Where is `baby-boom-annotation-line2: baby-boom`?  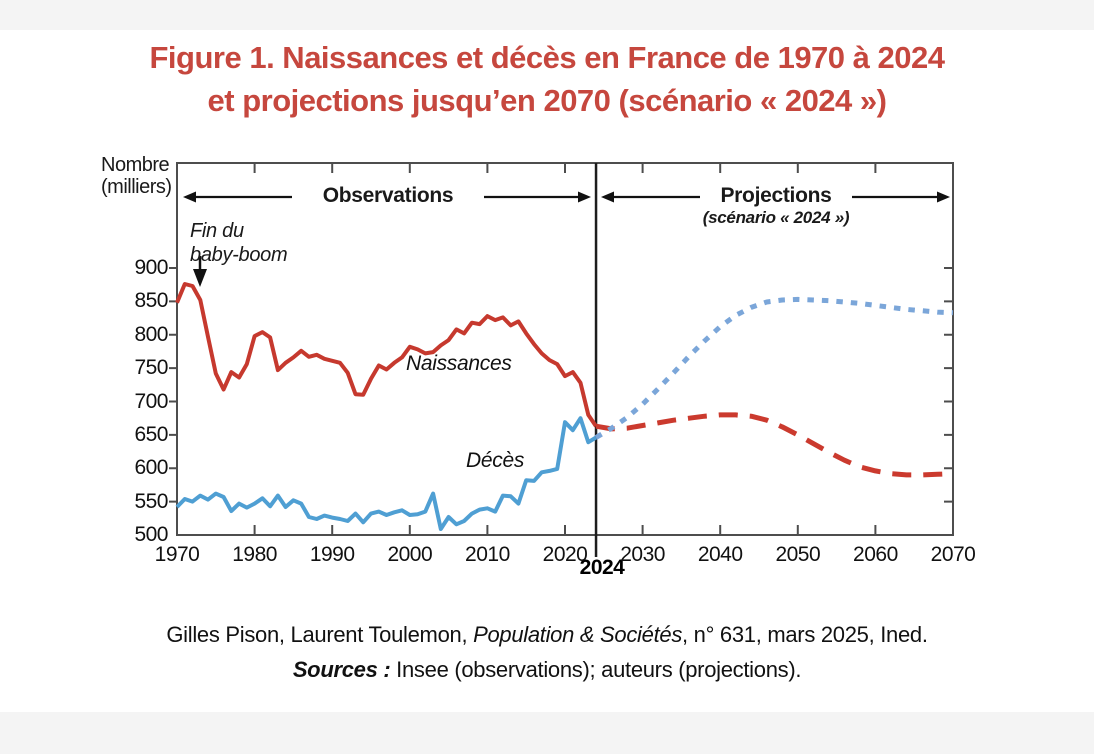
baby-boom-annotation-line2: baby-boom is located at coordinates (239, 255).